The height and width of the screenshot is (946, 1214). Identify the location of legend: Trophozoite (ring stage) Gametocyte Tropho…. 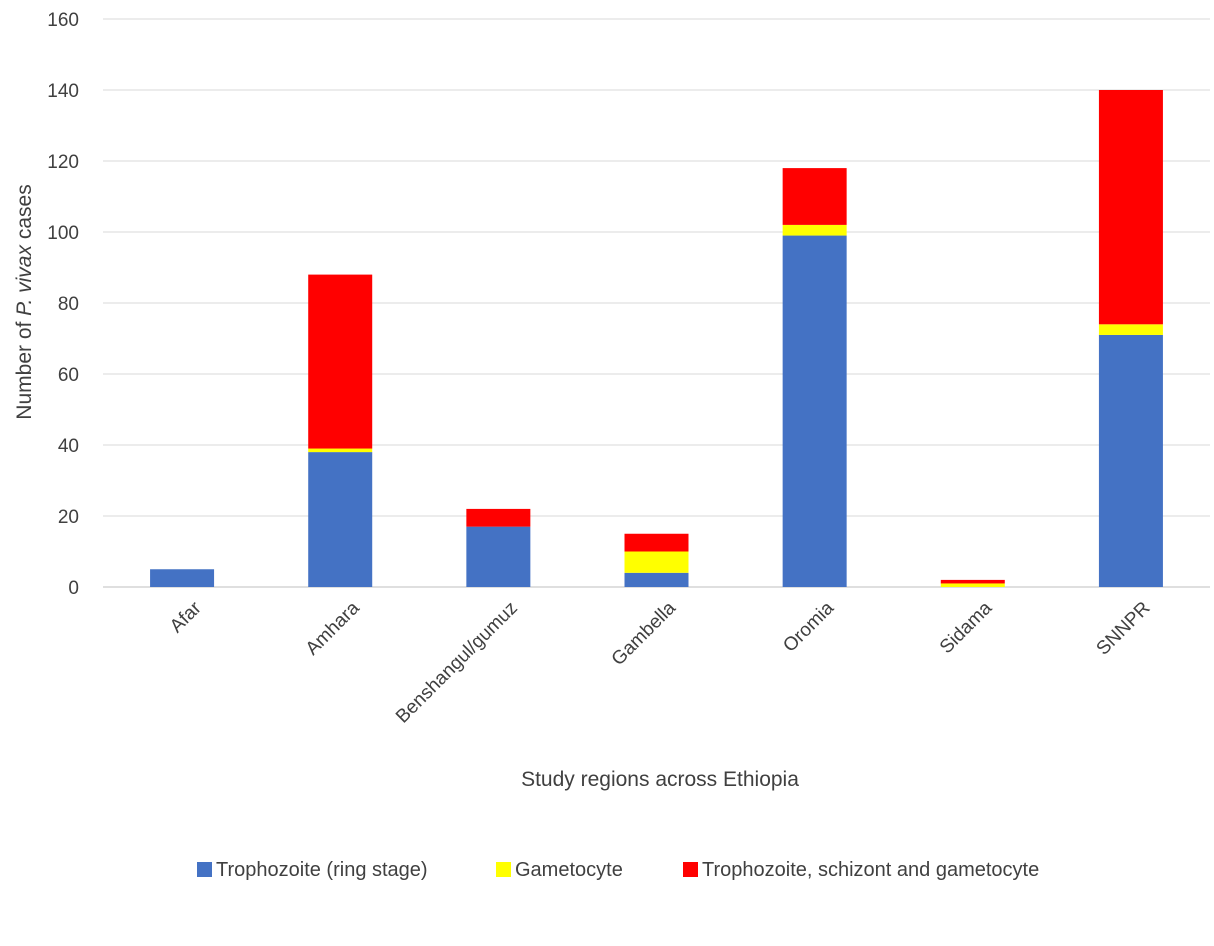
(618, 870).